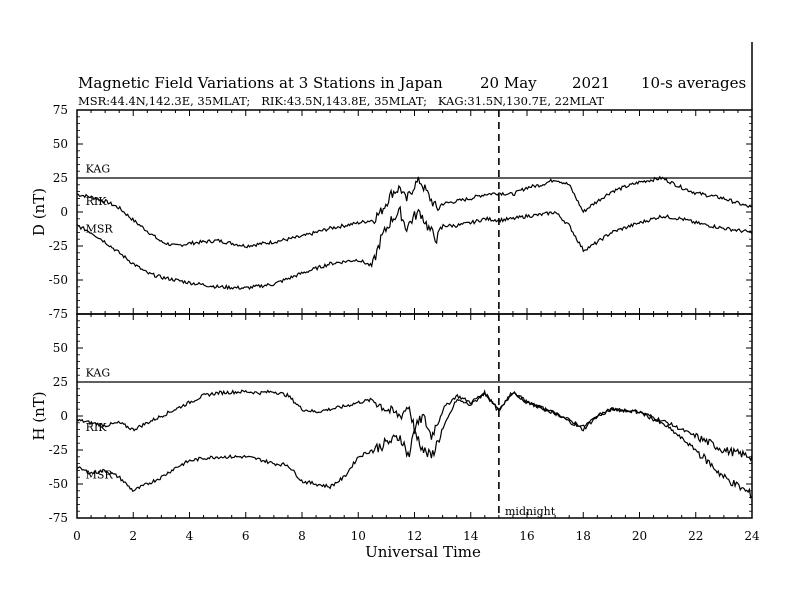  I want to click on x-tick-label-11: 22, so click(695, 536).